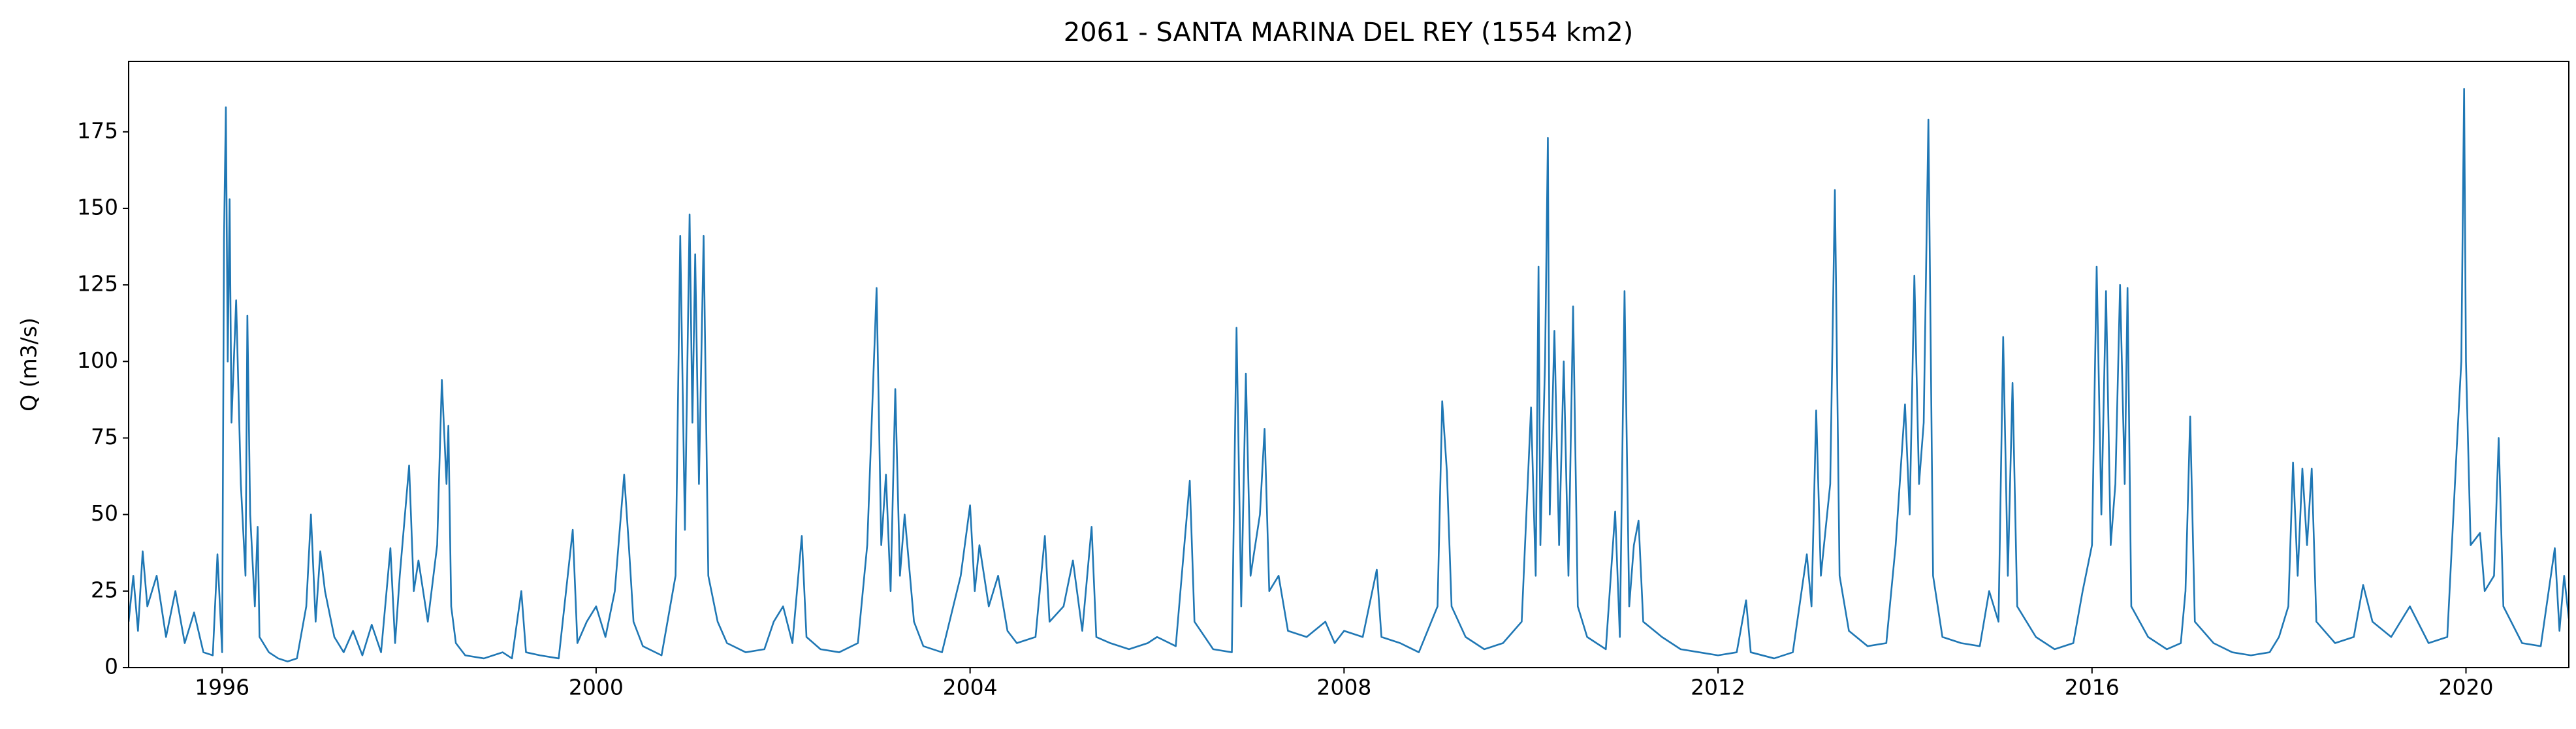  What do you see at coordinates (971, 687) in the screenshot?
I see `x-tick-label: 2004` at bounding box center [971, 687].